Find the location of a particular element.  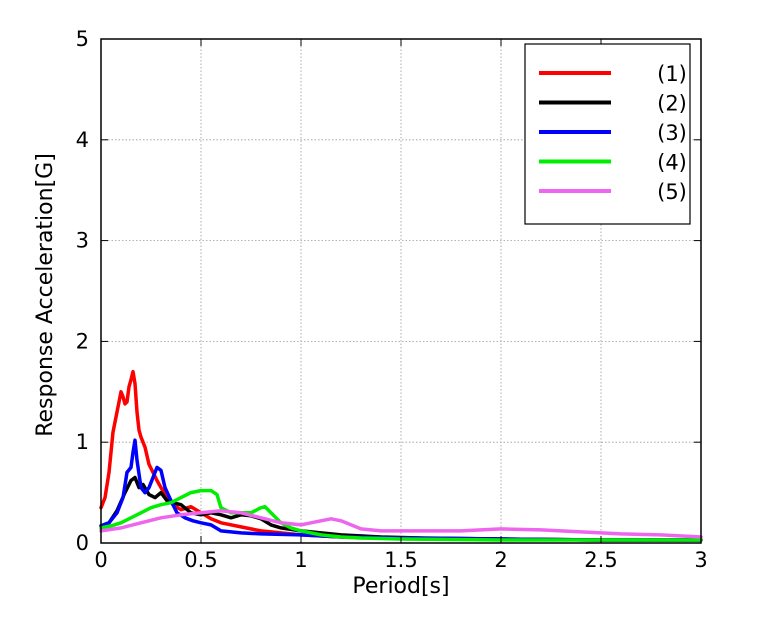

x-tick-label: 3 is located at coordinates (700, 560).